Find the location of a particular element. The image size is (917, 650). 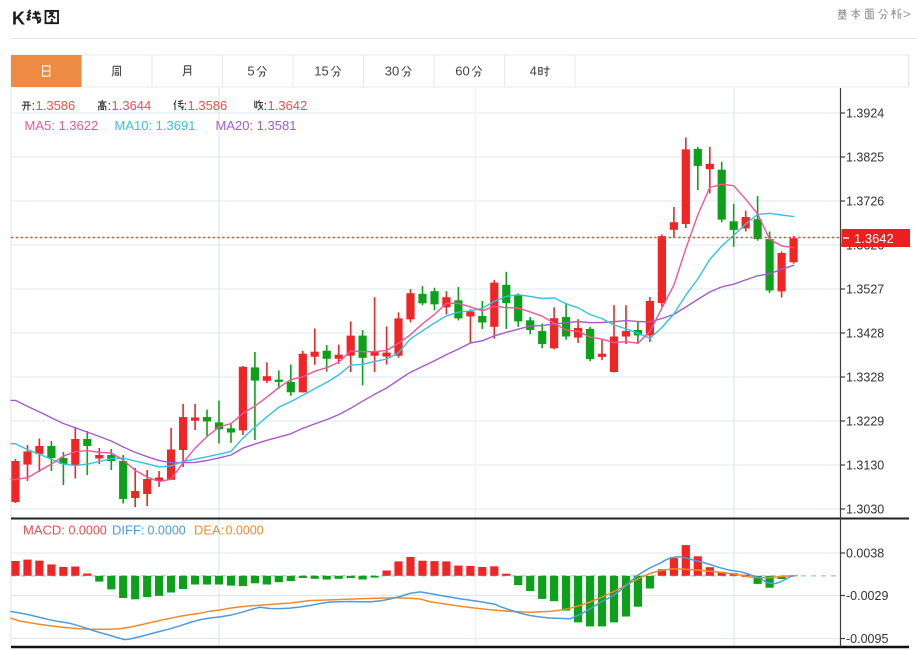

svg-text: MA10: 1.3691 is located at coordinates (155, 125).